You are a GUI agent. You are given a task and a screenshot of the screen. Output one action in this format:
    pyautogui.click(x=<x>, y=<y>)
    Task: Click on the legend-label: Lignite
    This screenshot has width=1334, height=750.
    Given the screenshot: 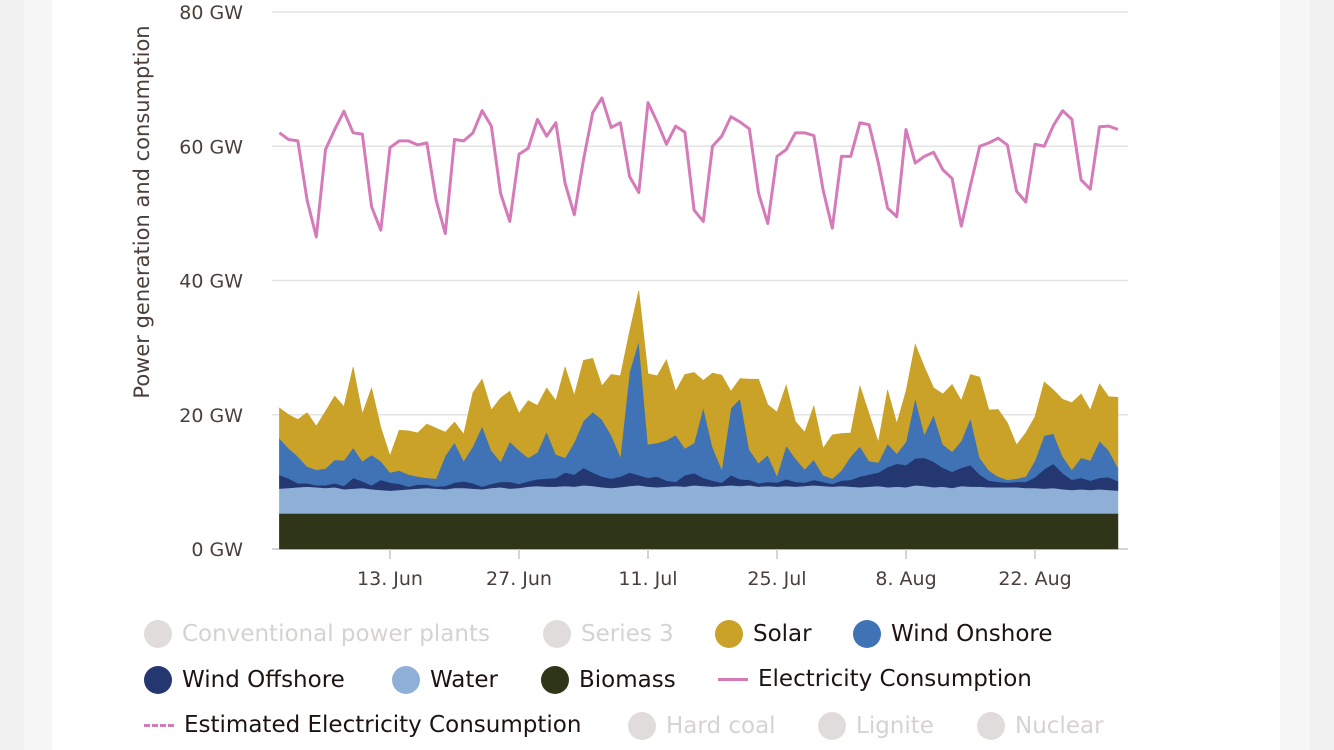 What is the action you would take?
    pyautogui.click(x=895, y=726)
    